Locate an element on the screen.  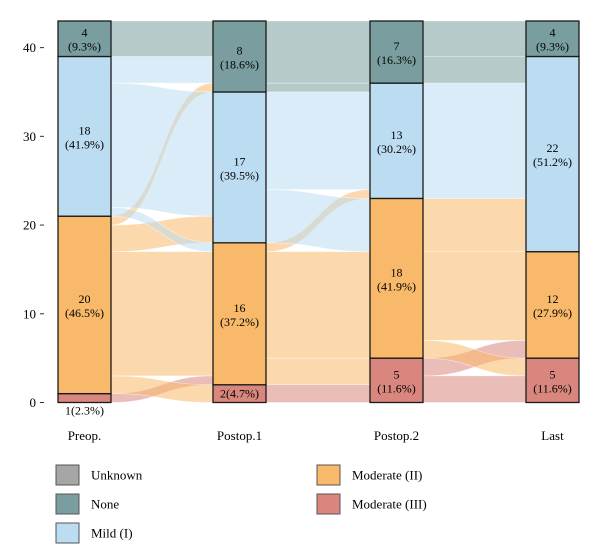
node-pct-1-mild: (39.5%) is located at coordinates (239, 175).